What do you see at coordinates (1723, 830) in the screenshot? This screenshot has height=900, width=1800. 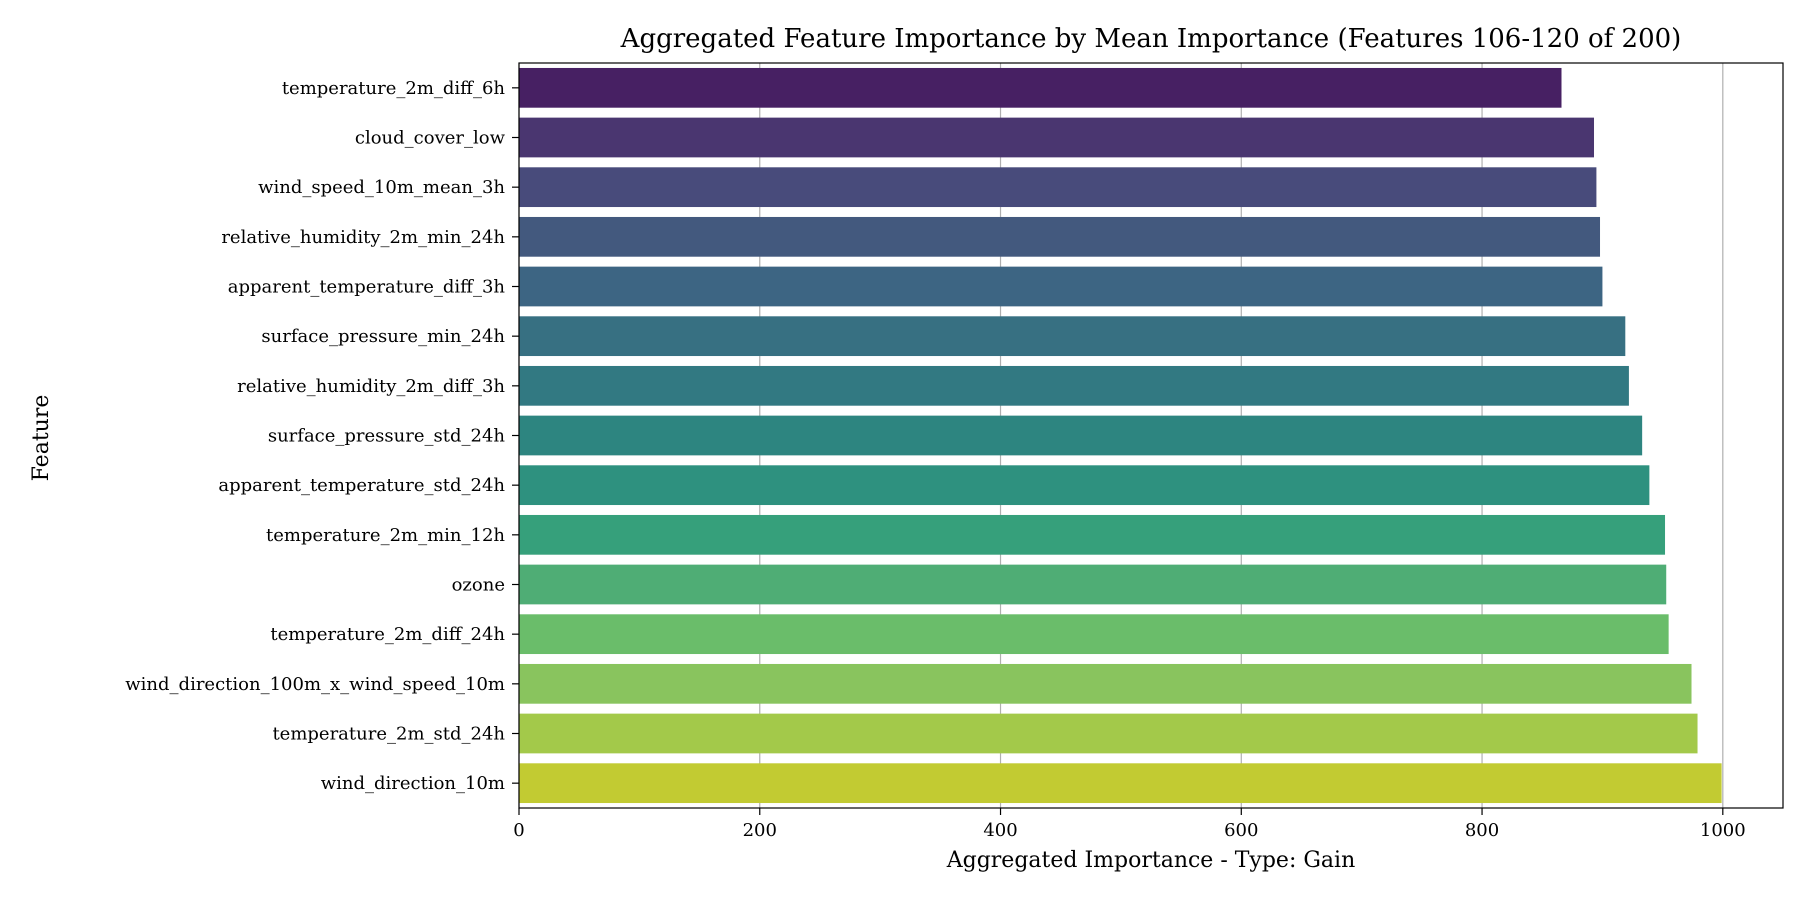 I see `x-tick-label: 1000` at bounding box center [1723, 830].